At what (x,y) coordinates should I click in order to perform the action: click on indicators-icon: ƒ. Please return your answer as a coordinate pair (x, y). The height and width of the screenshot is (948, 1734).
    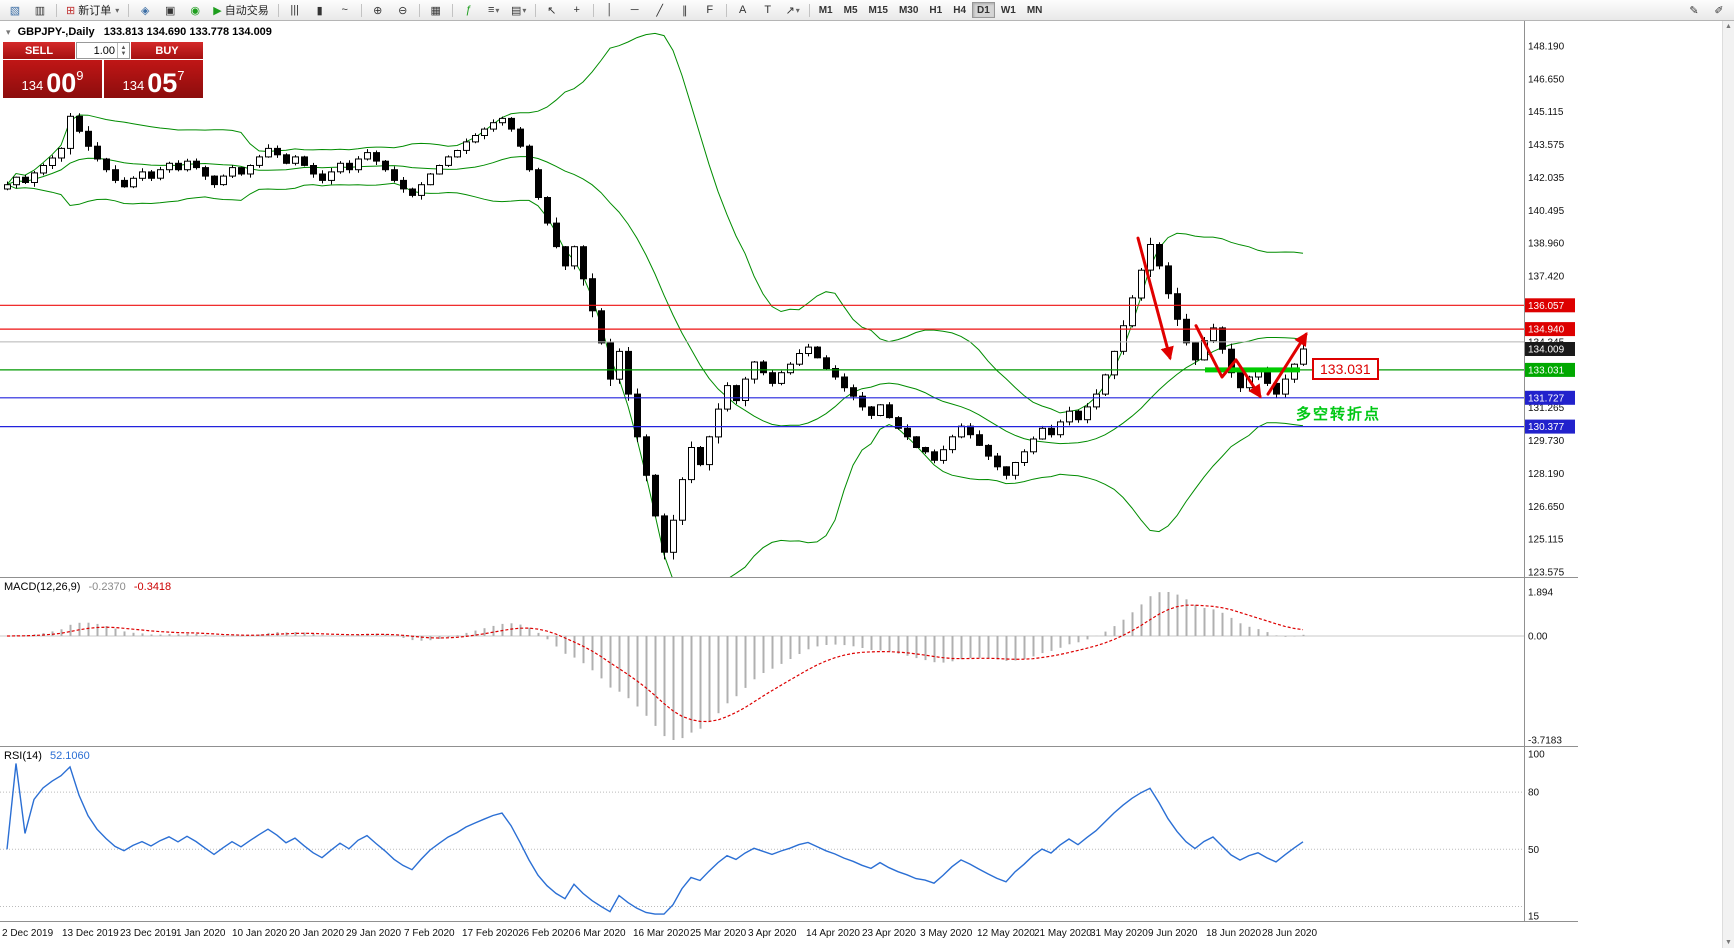
    Looking at the image, I should click on (469, 10).